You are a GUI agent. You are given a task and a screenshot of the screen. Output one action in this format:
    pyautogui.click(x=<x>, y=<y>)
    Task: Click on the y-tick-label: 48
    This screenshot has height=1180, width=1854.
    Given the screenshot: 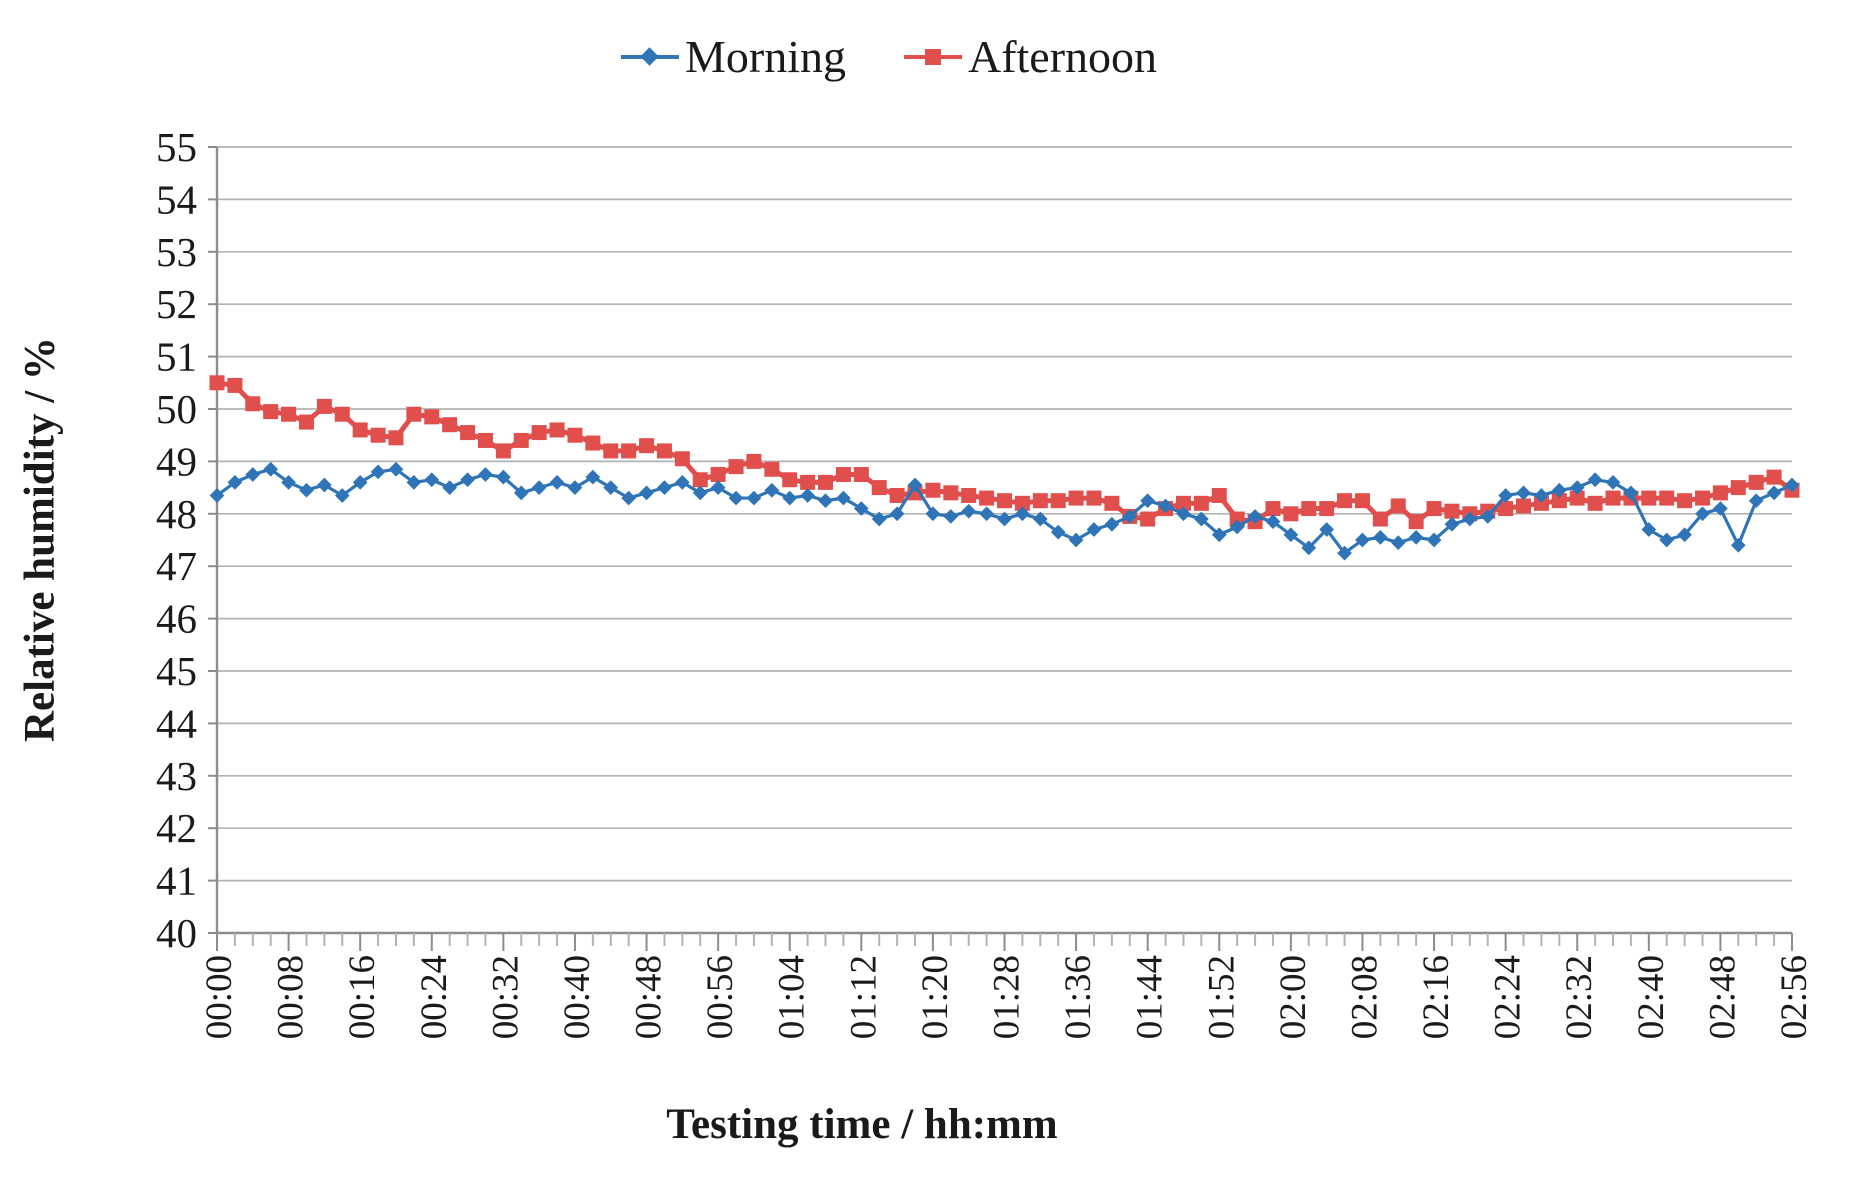 What is the action you would take?
    pyautogui.click(x=176, y=514)
    